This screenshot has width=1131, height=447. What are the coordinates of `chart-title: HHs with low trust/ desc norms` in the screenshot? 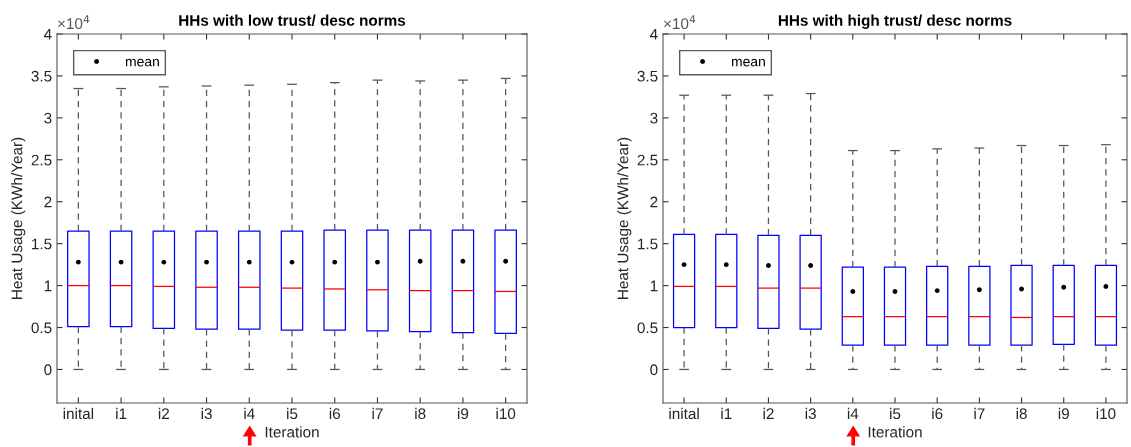 It's located at (292, 20).